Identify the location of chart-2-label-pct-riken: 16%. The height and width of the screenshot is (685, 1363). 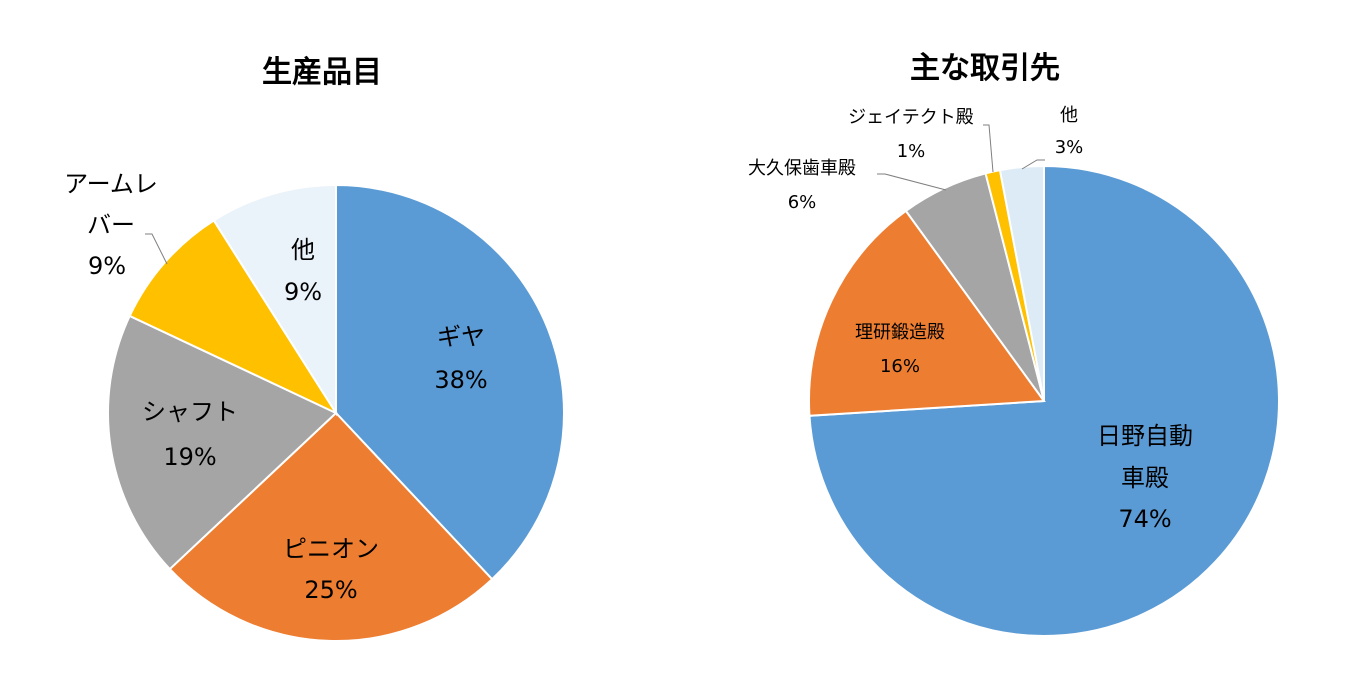
(900, 366).